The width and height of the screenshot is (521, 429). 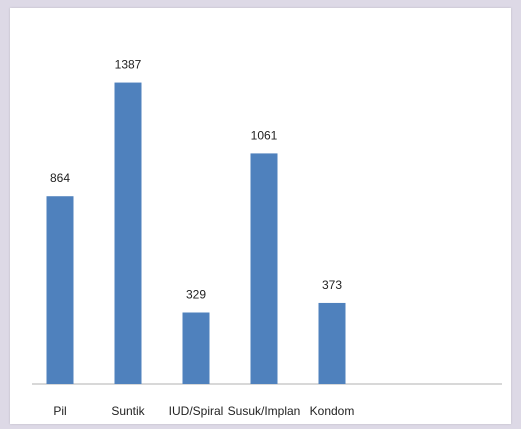 I want to click on value-label-3: 1061, so click(x=264, y=135).